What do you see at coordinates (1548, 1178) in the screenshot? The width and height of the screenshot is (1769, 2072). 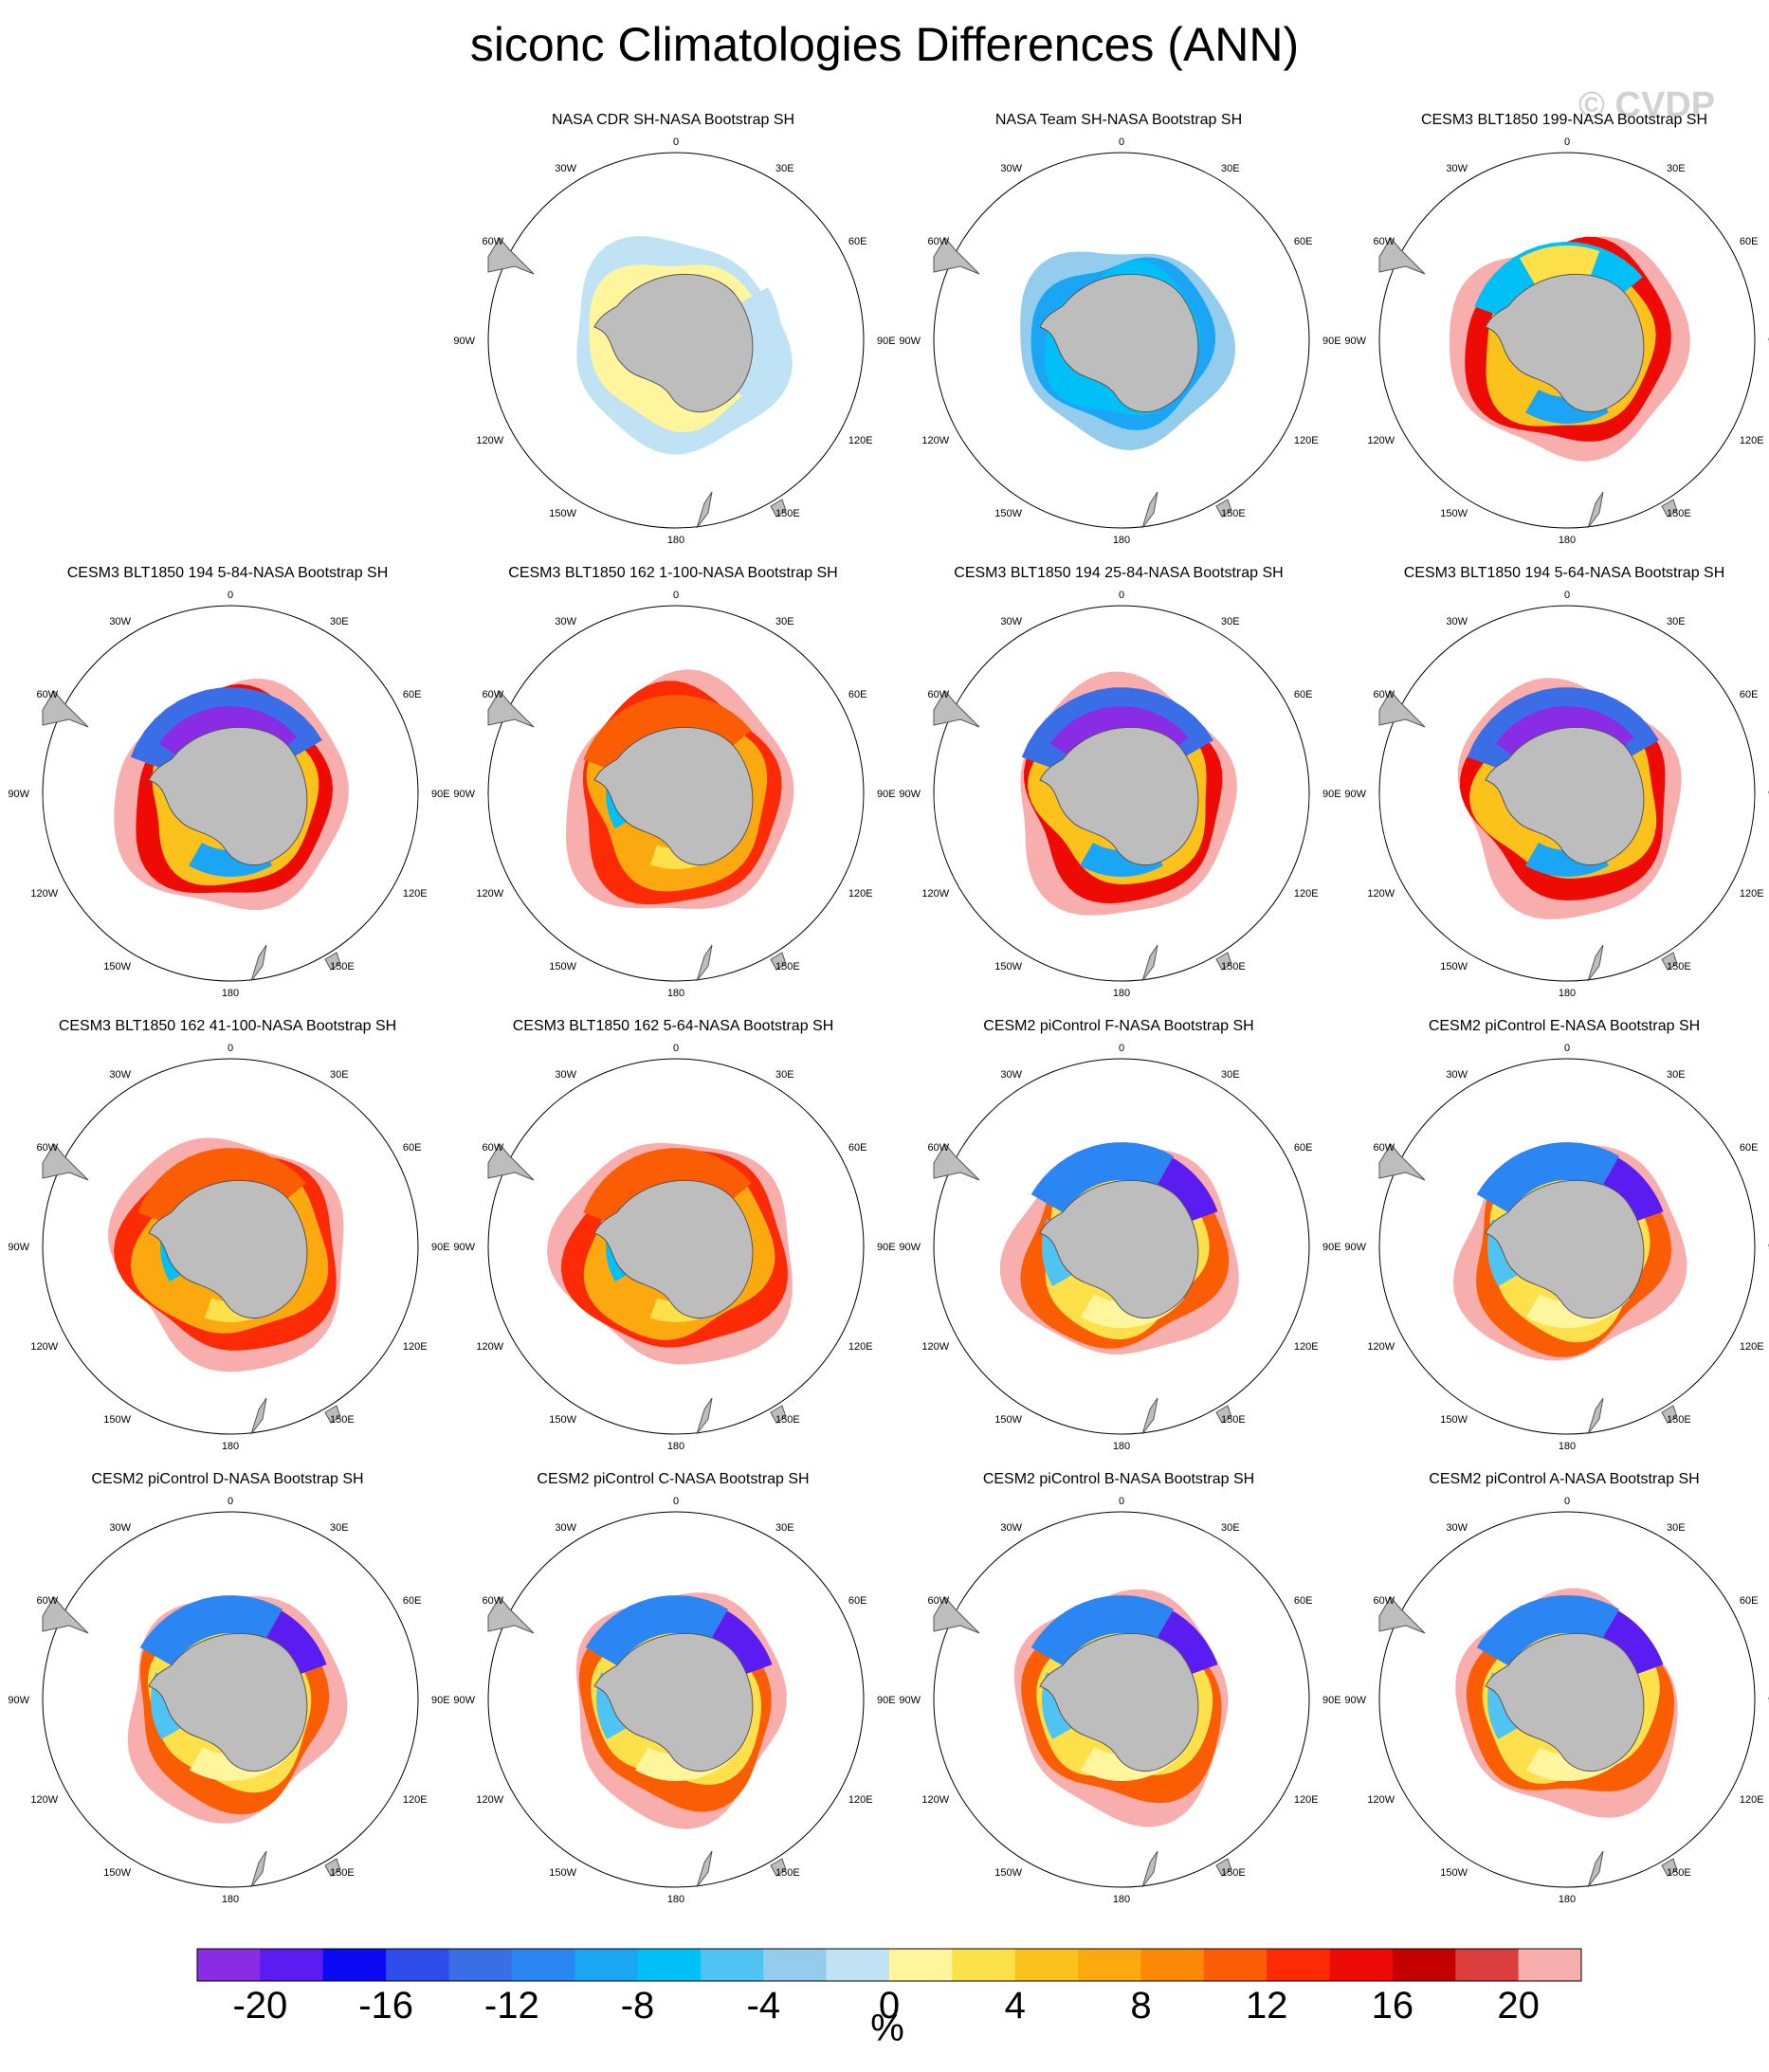 I see `ice-diff-weddell` at bounding box center [1548, 1178].